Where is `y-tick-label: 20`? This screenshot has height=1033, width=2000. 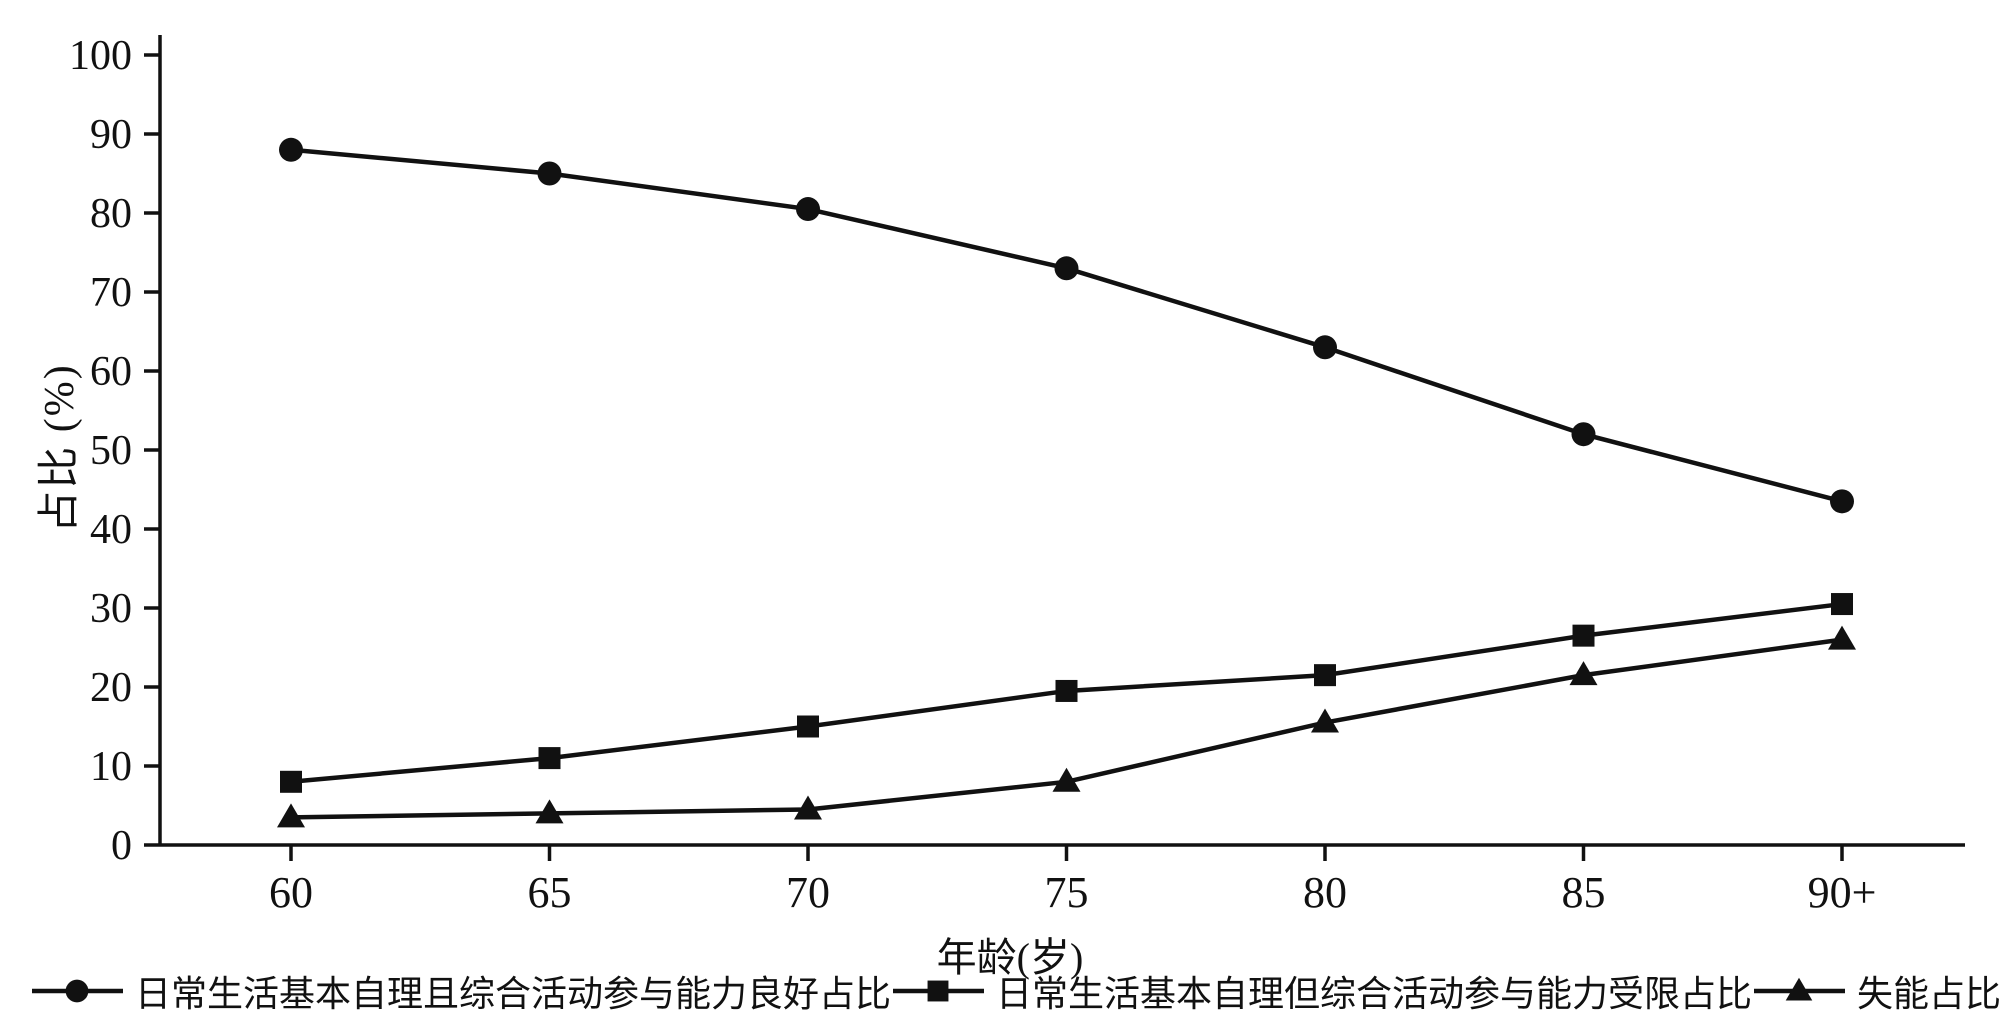 y-tick-label: 20 is located at coordinates (111, 688).